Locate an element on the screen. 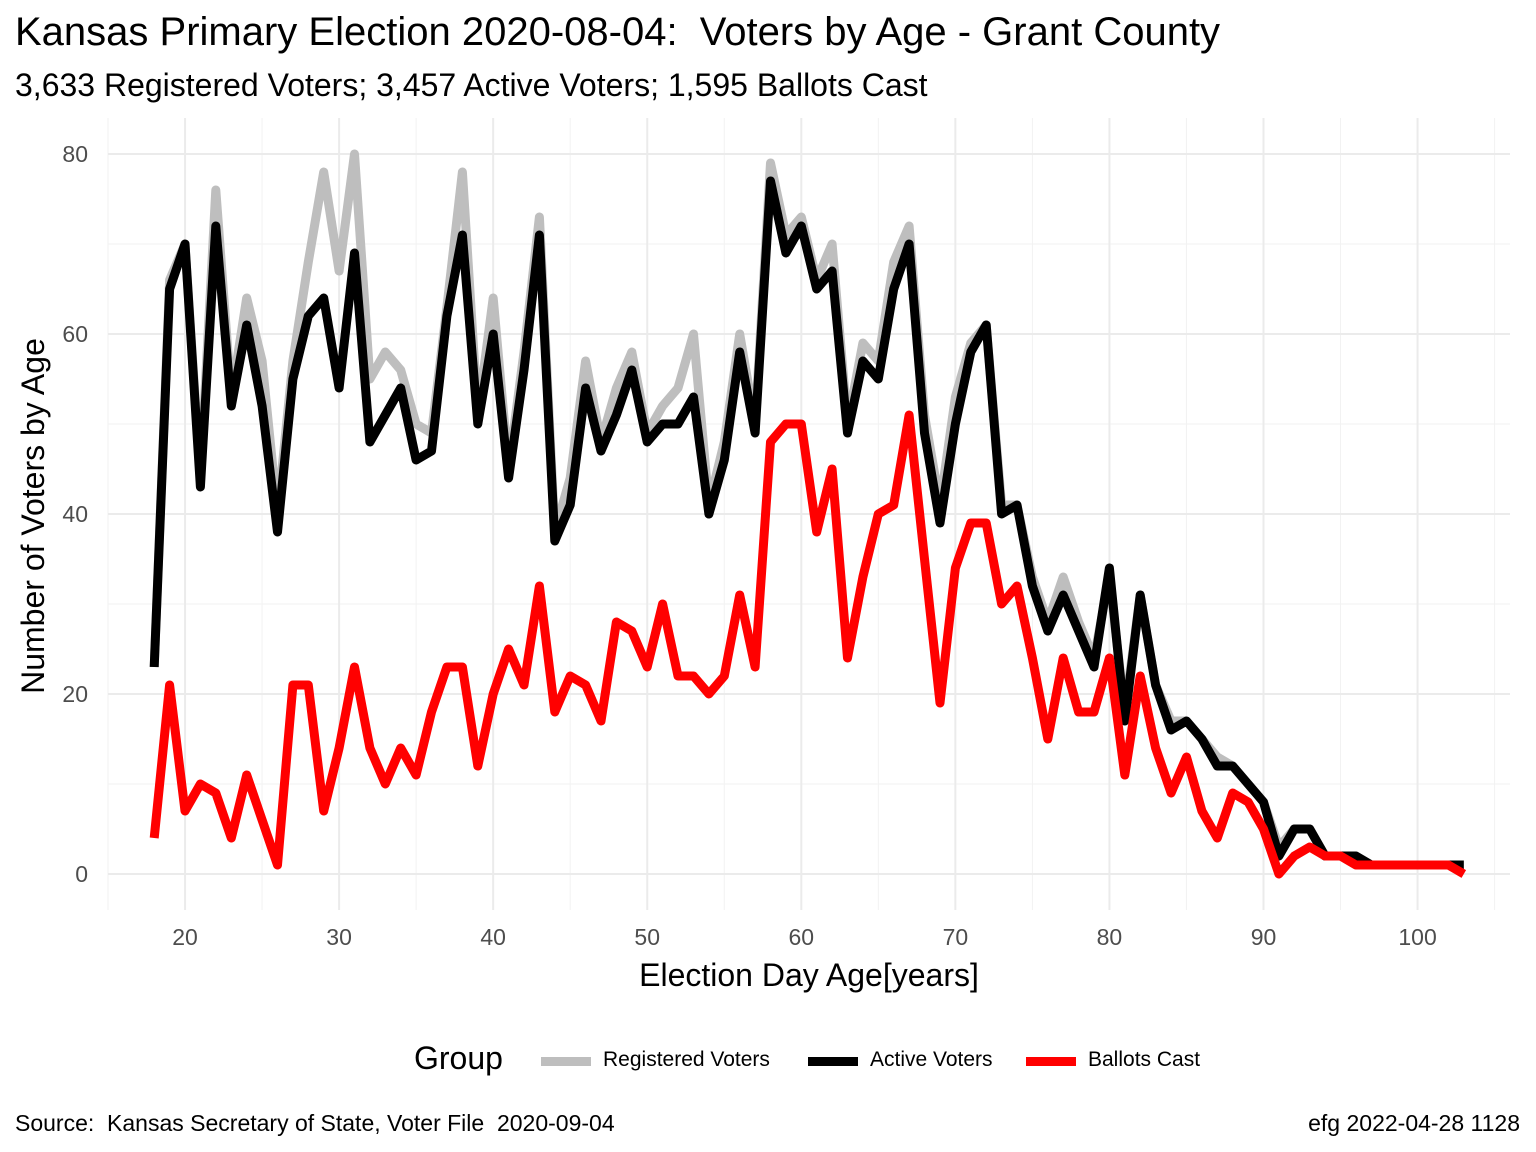 This screenshot has height=1152, width=1536. x-tick-label: 80 is located at coordinates (1110, 937).